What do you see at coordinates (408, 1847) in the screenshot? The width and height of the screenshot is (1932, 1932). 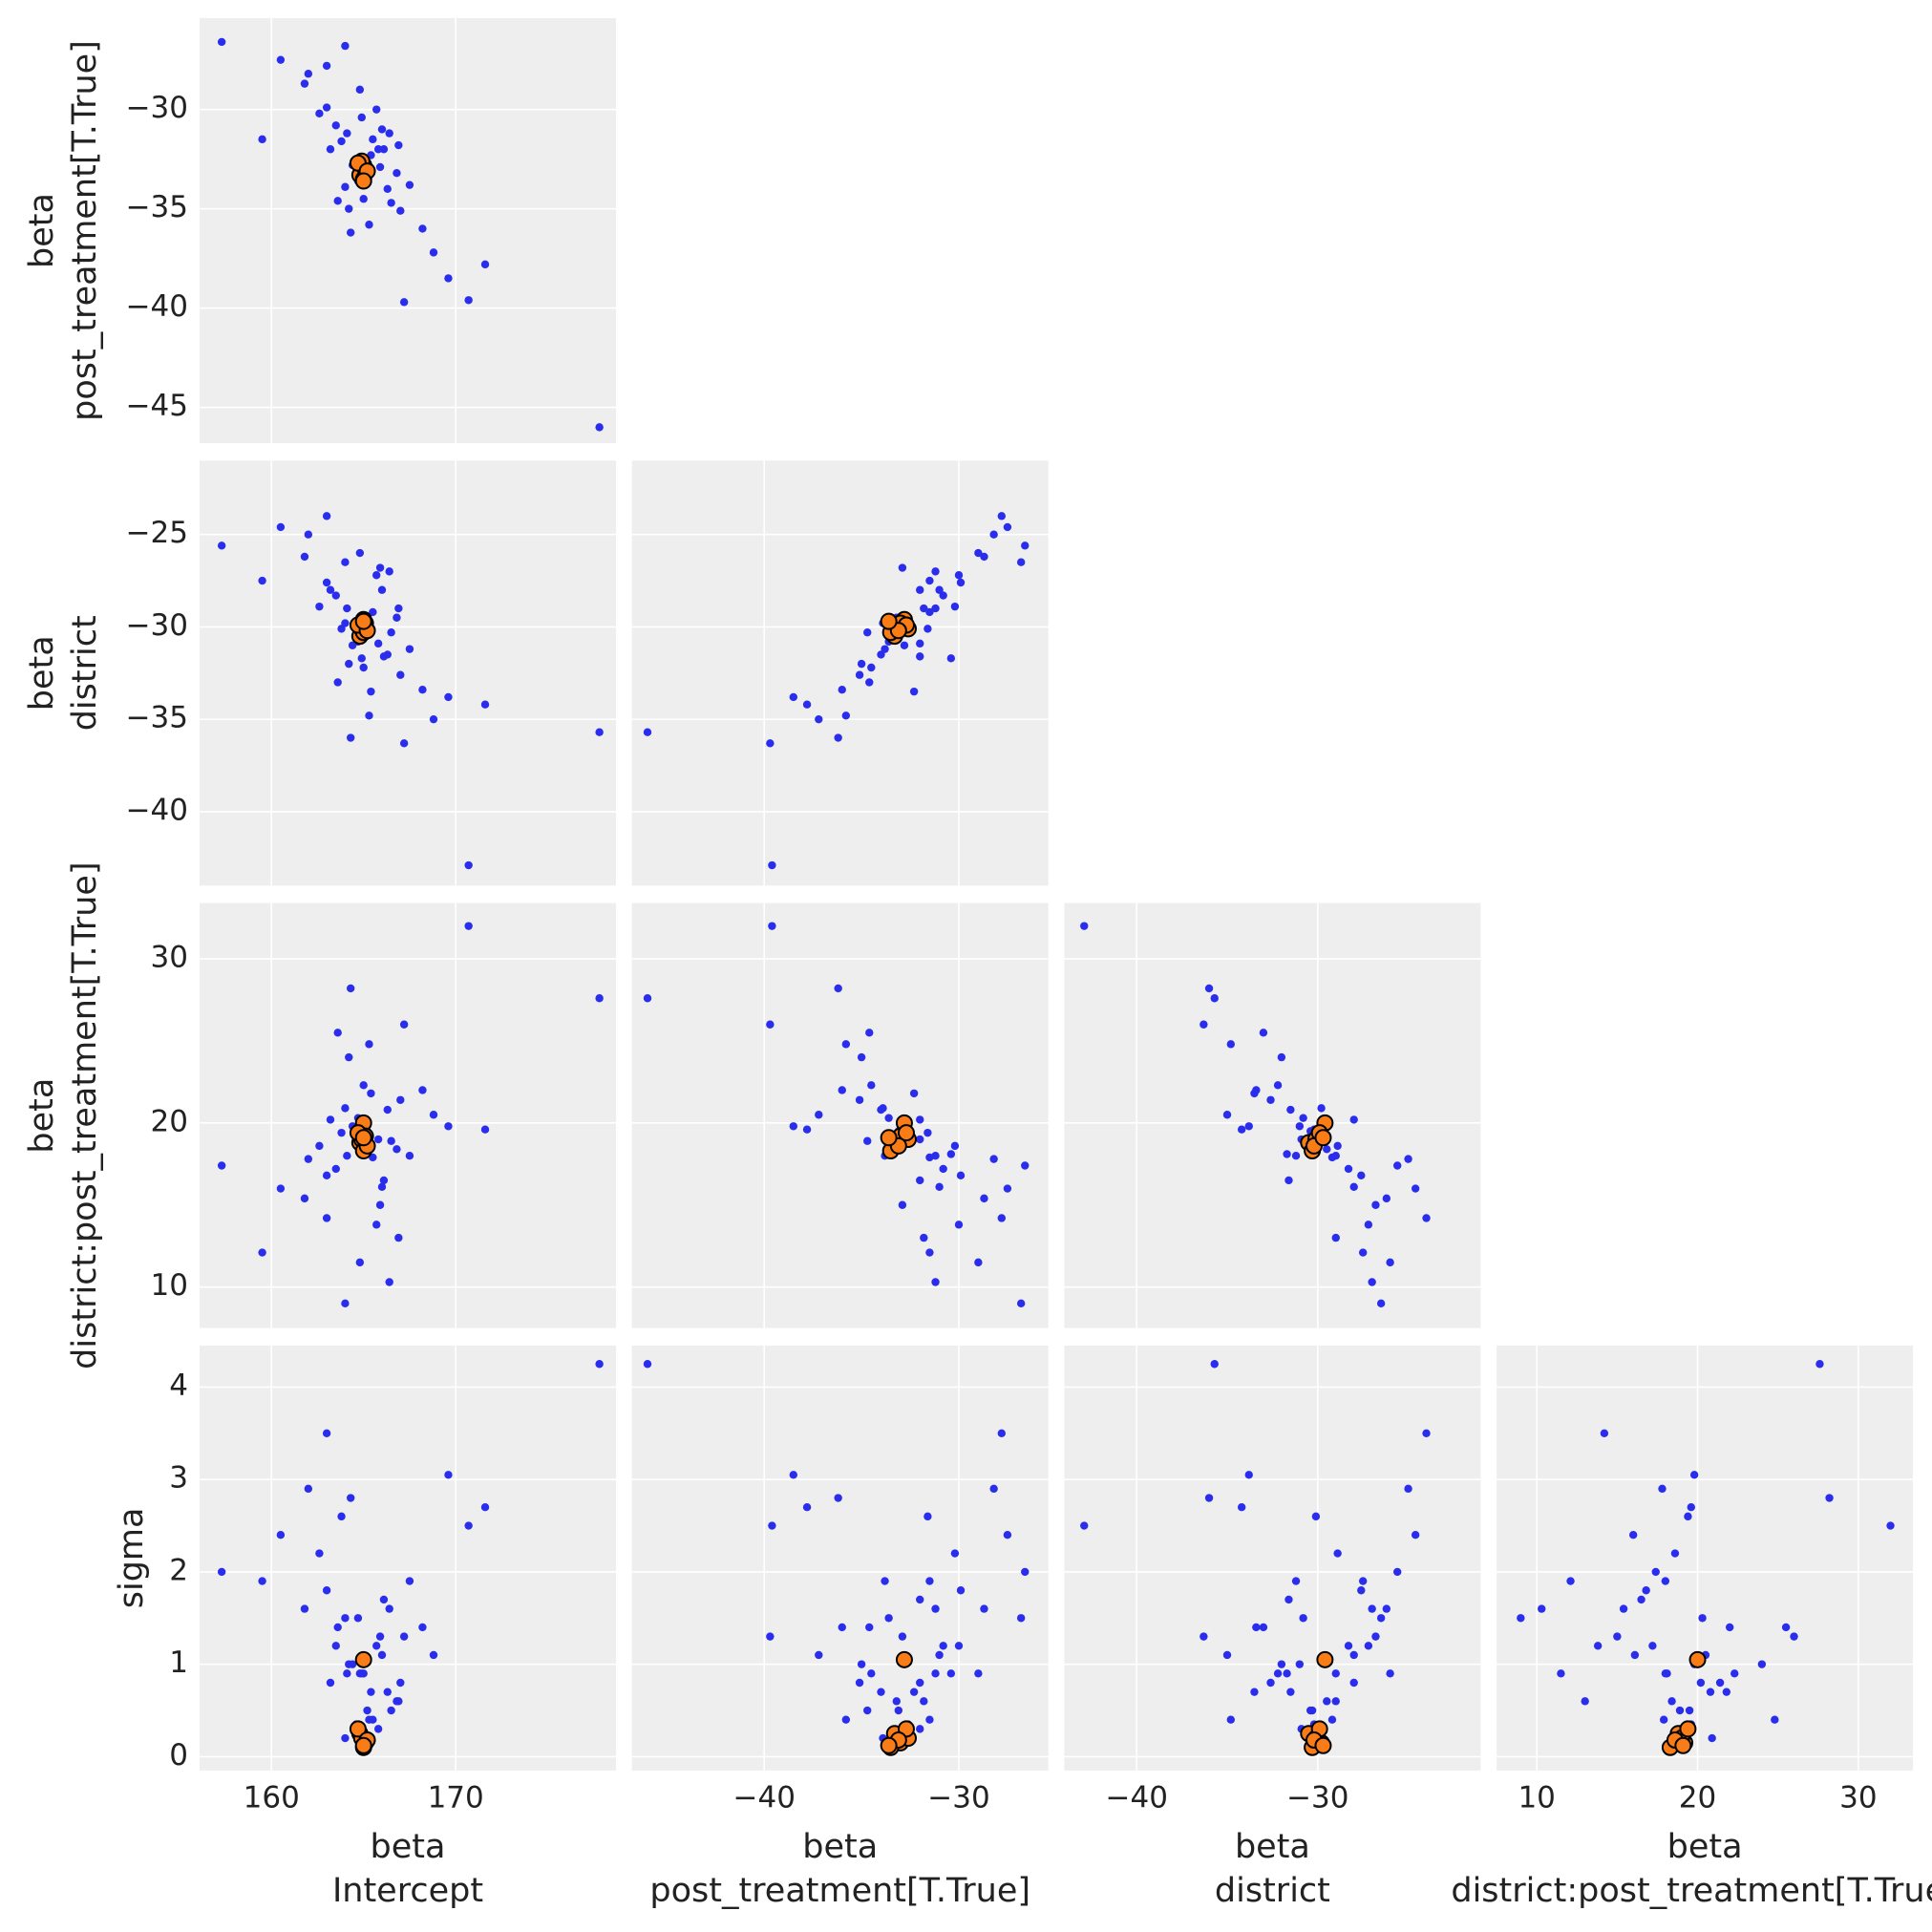 I see `x-axis-label: beta` at bounding box center [408, 1847].